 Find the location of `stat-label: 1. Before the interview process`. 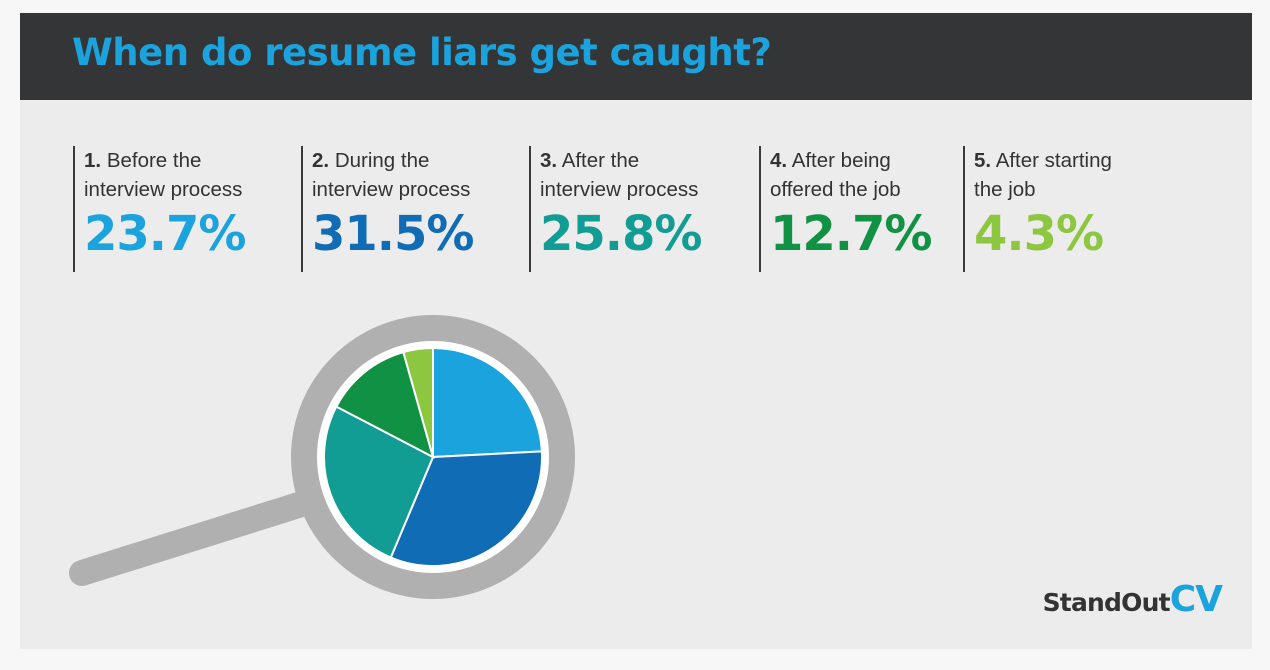

stat-label: 1. Before the interview process is located at coordinates (165, 175).